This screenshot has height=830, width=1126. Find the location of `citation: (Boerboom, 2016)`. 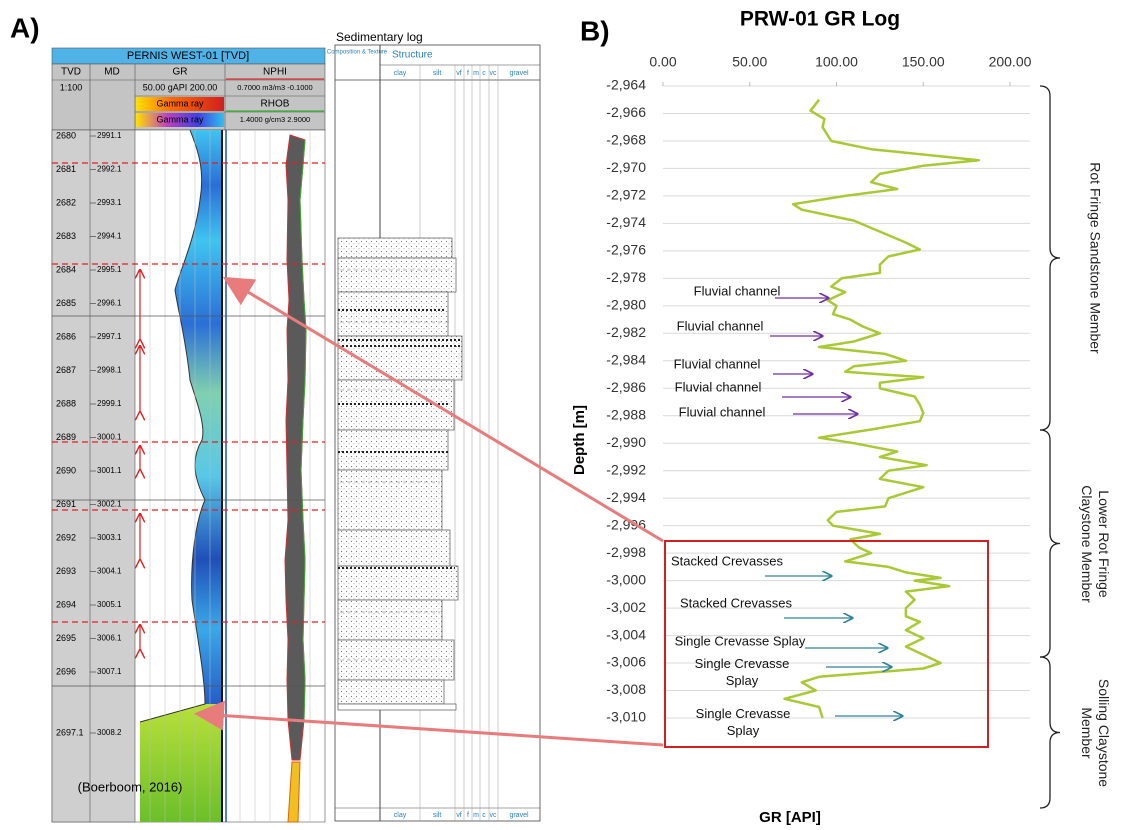

citation: (Boerboom, 2016) is located at coordinates (130, 786).